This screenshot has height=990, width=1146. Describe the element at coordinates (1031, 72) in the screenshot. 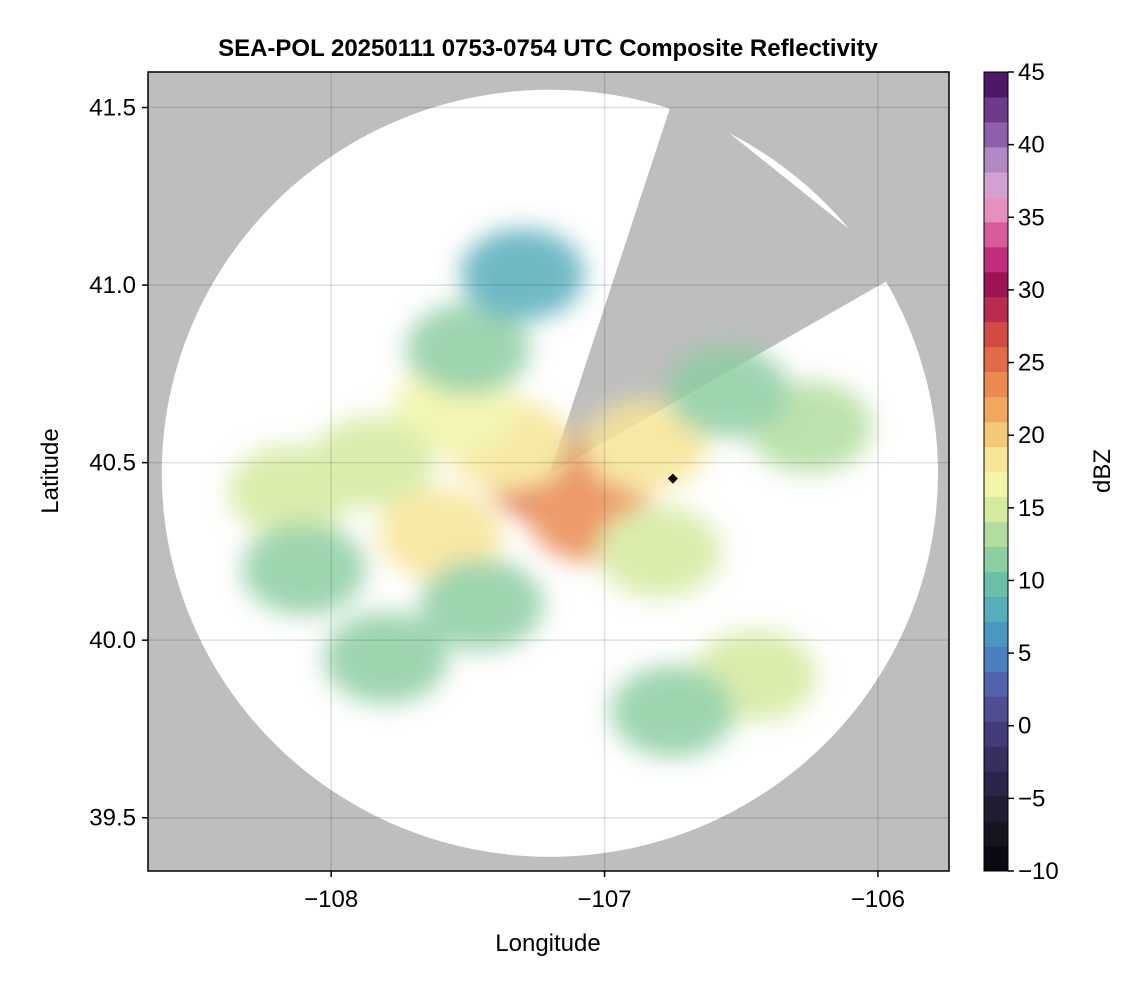

I see `colorbar-tick-label: 45` at that location.